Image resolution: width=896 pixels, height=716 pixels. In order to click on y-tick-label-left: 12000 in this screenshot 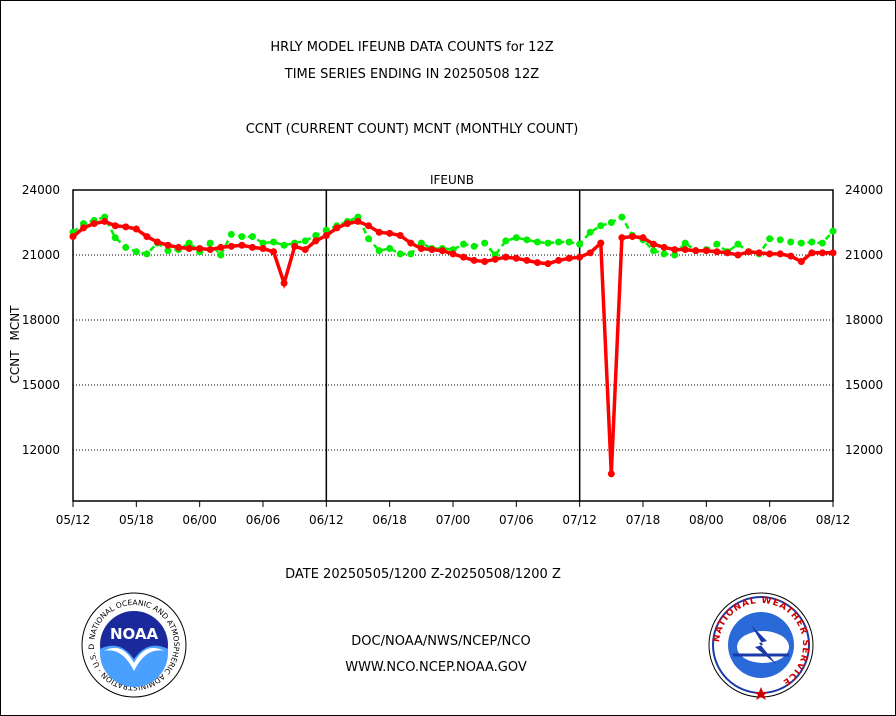, I will do `click(41, 450)`.